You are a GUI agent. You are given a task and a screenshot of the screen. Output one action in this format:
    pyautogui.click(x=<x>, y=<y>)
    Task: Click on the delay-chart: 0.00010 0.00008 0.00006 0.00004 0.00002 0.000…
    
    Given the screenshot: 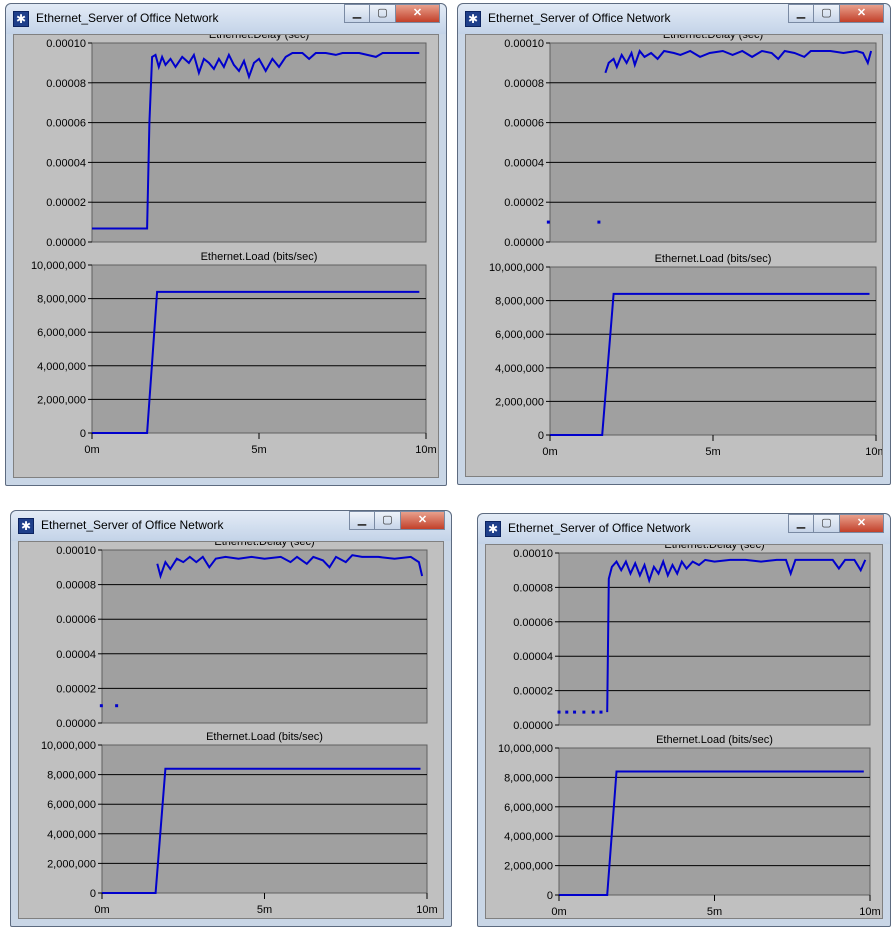 What is the action you would take?
    pyautogui.click(x=236, y=142)
    